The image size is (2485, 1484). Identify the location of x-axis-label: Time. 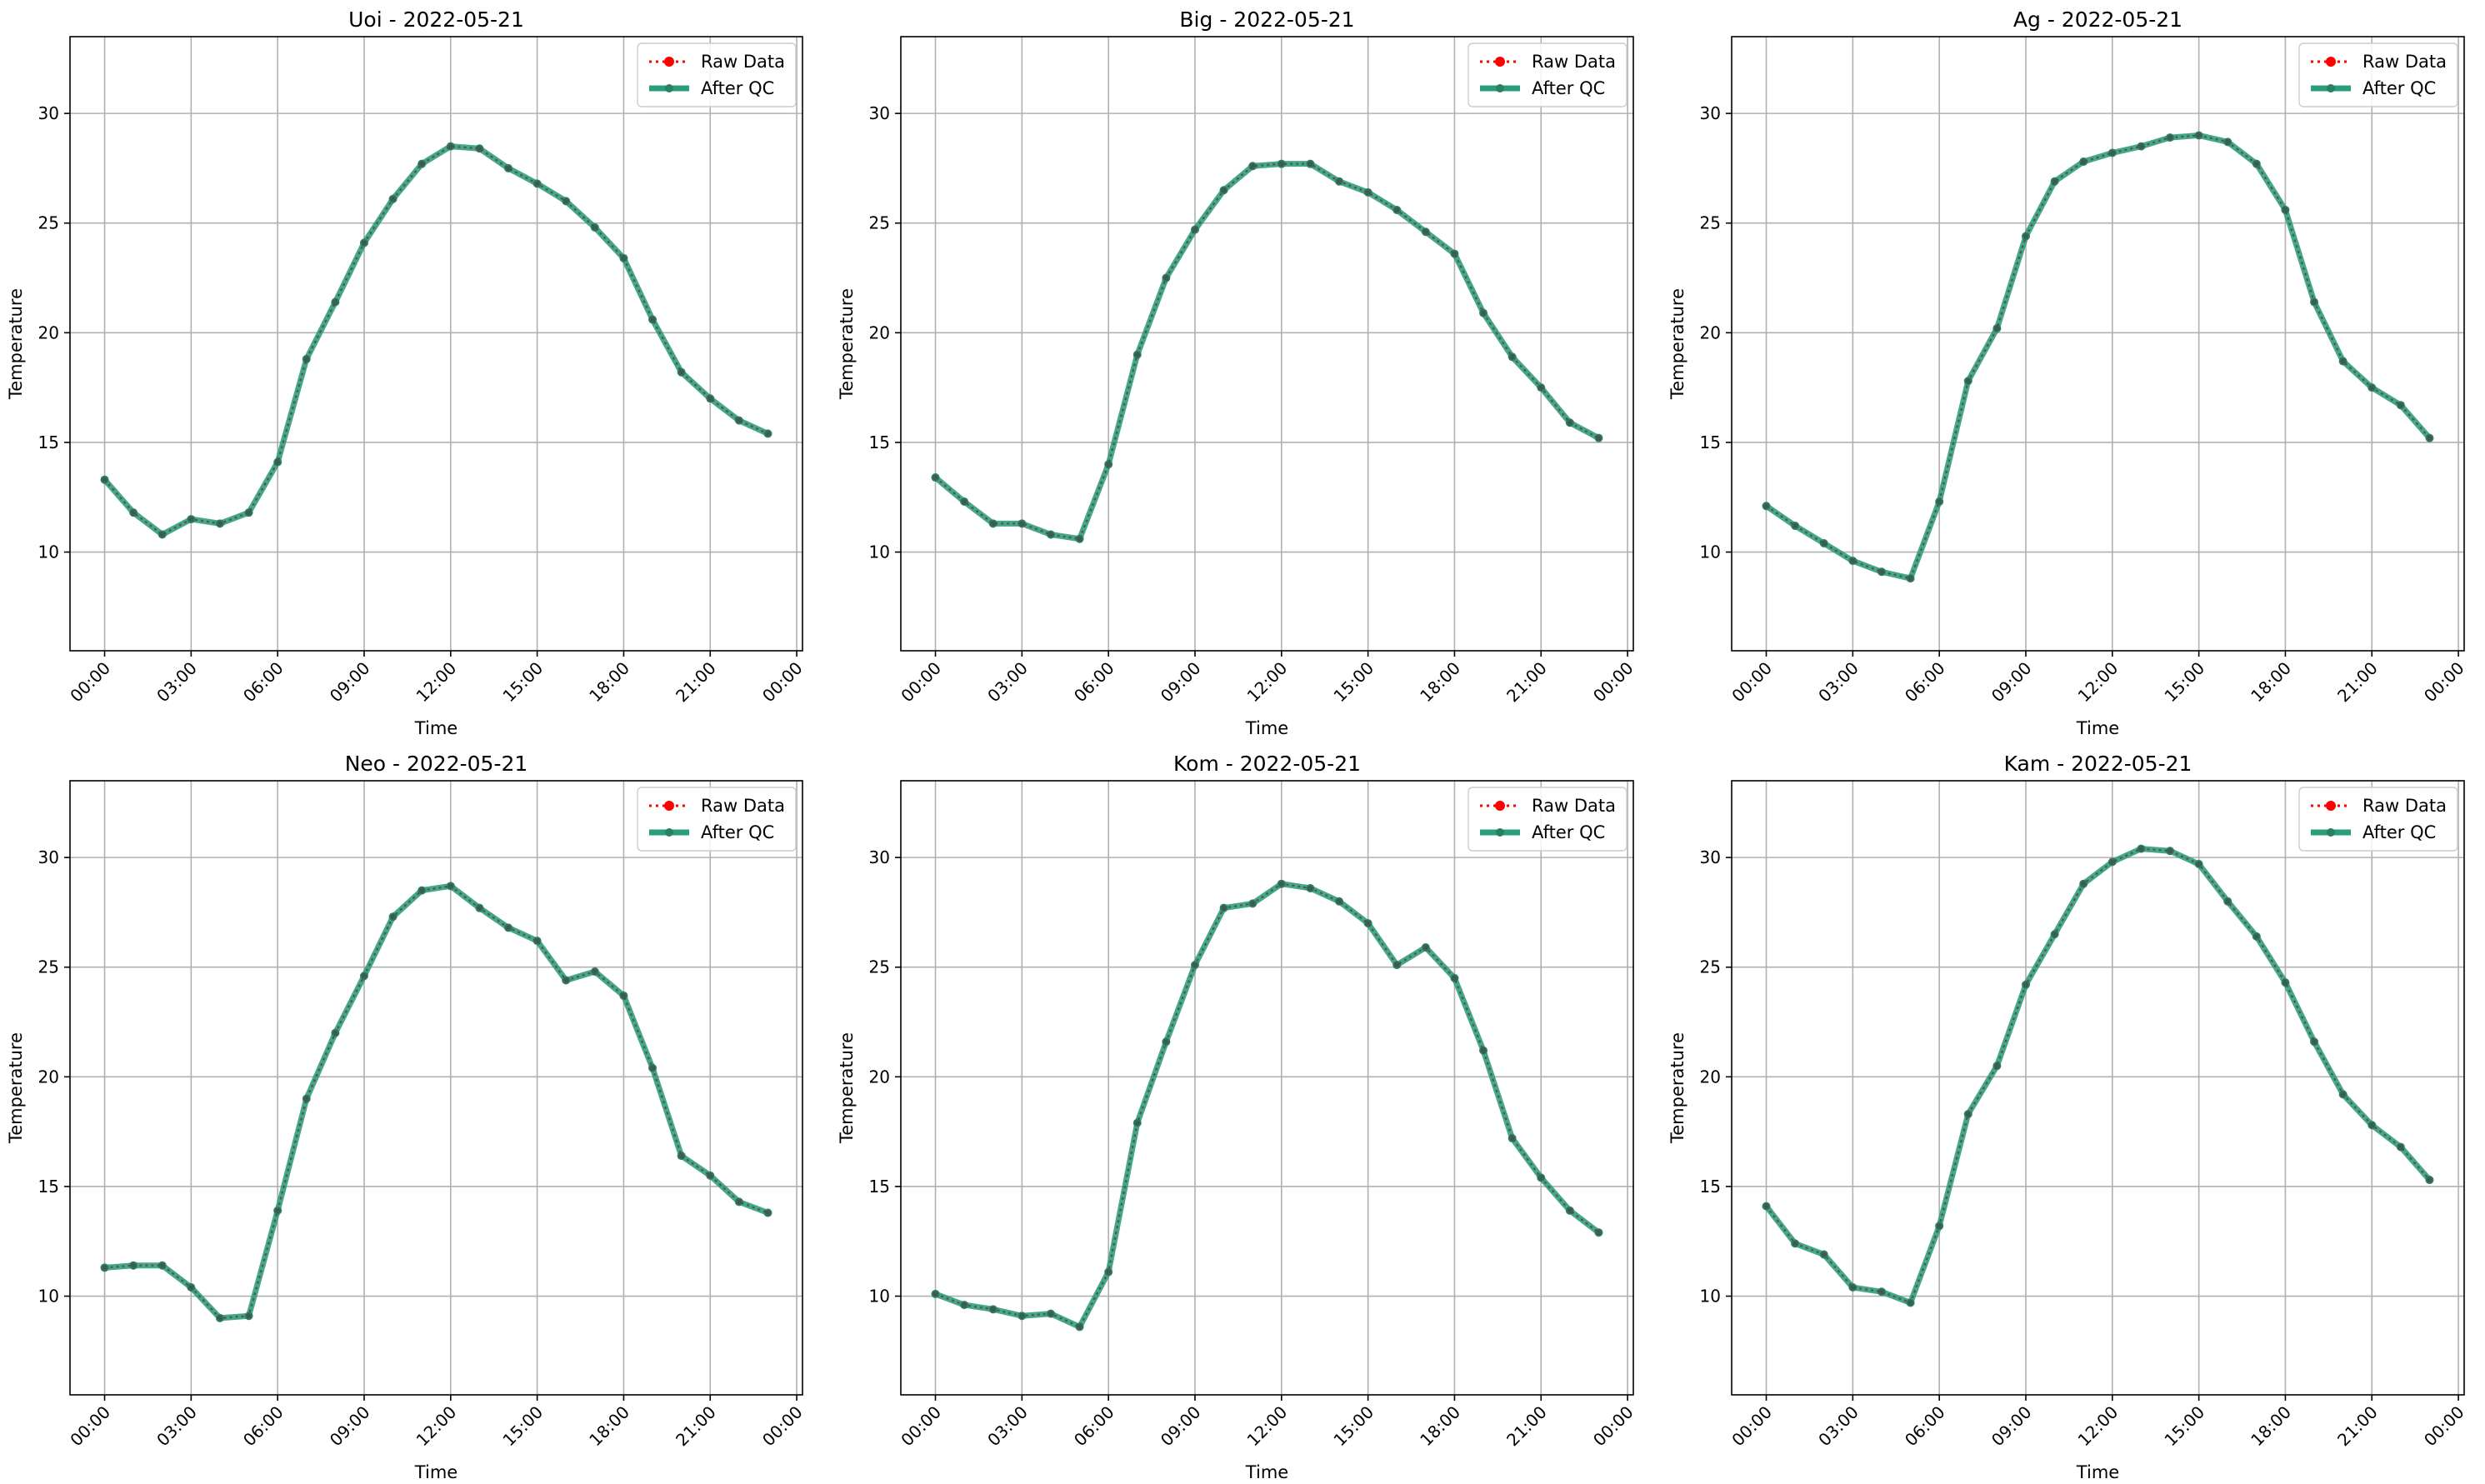
(1266, 1472).